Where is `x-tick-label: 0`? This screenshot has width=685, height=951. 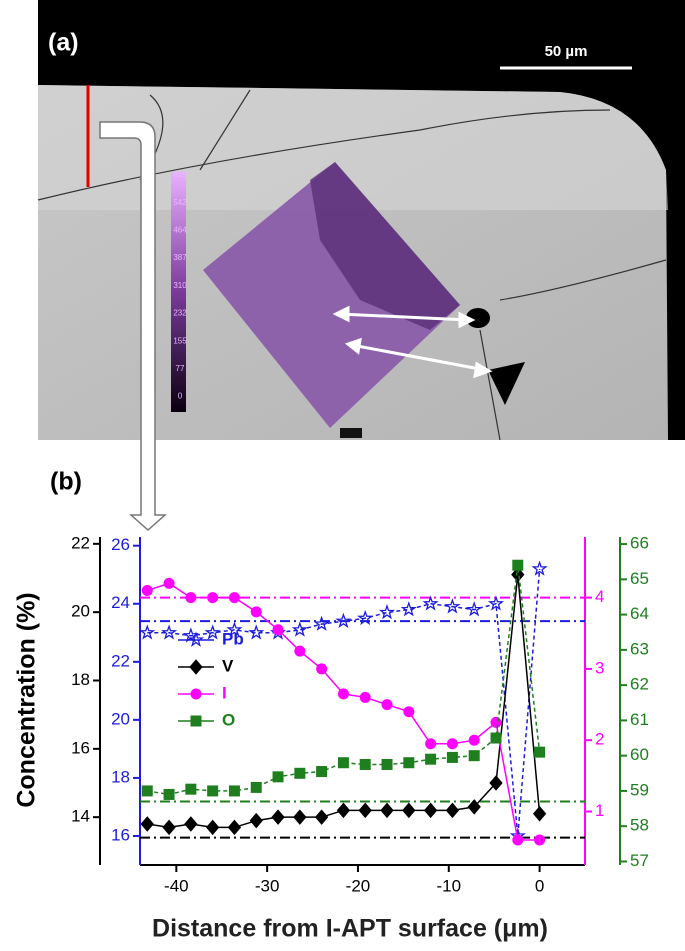
x-tick-label: 0 is located at coordinates (539, 885).